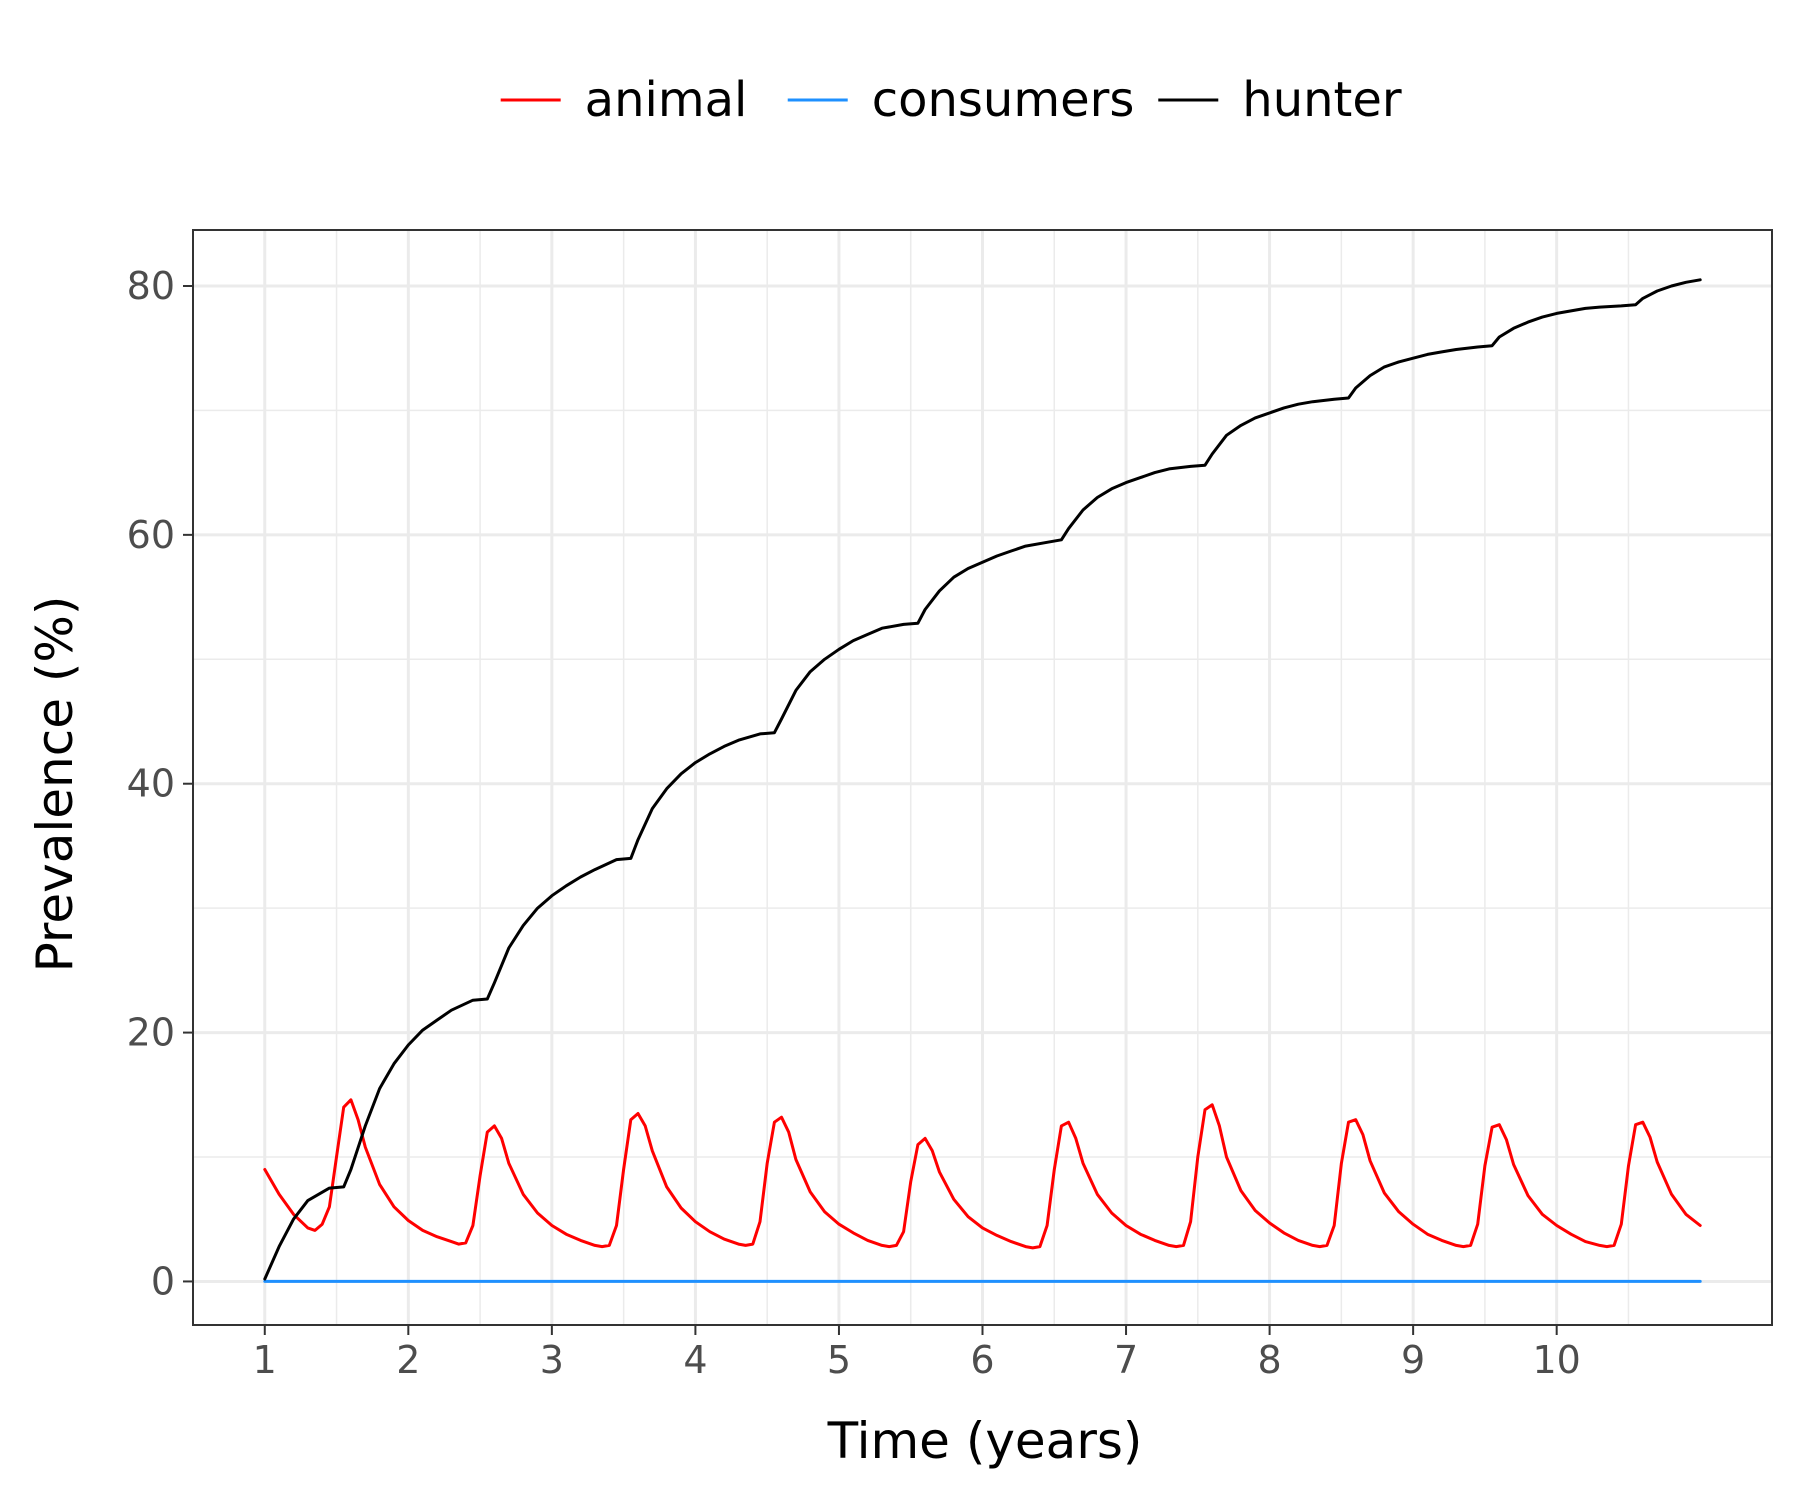 This screenshot has height=1500, width=1800. Describe the element at coordinates (1322, 100) in the screenshot. I see `legend-label-hunter: hunter` at that location.